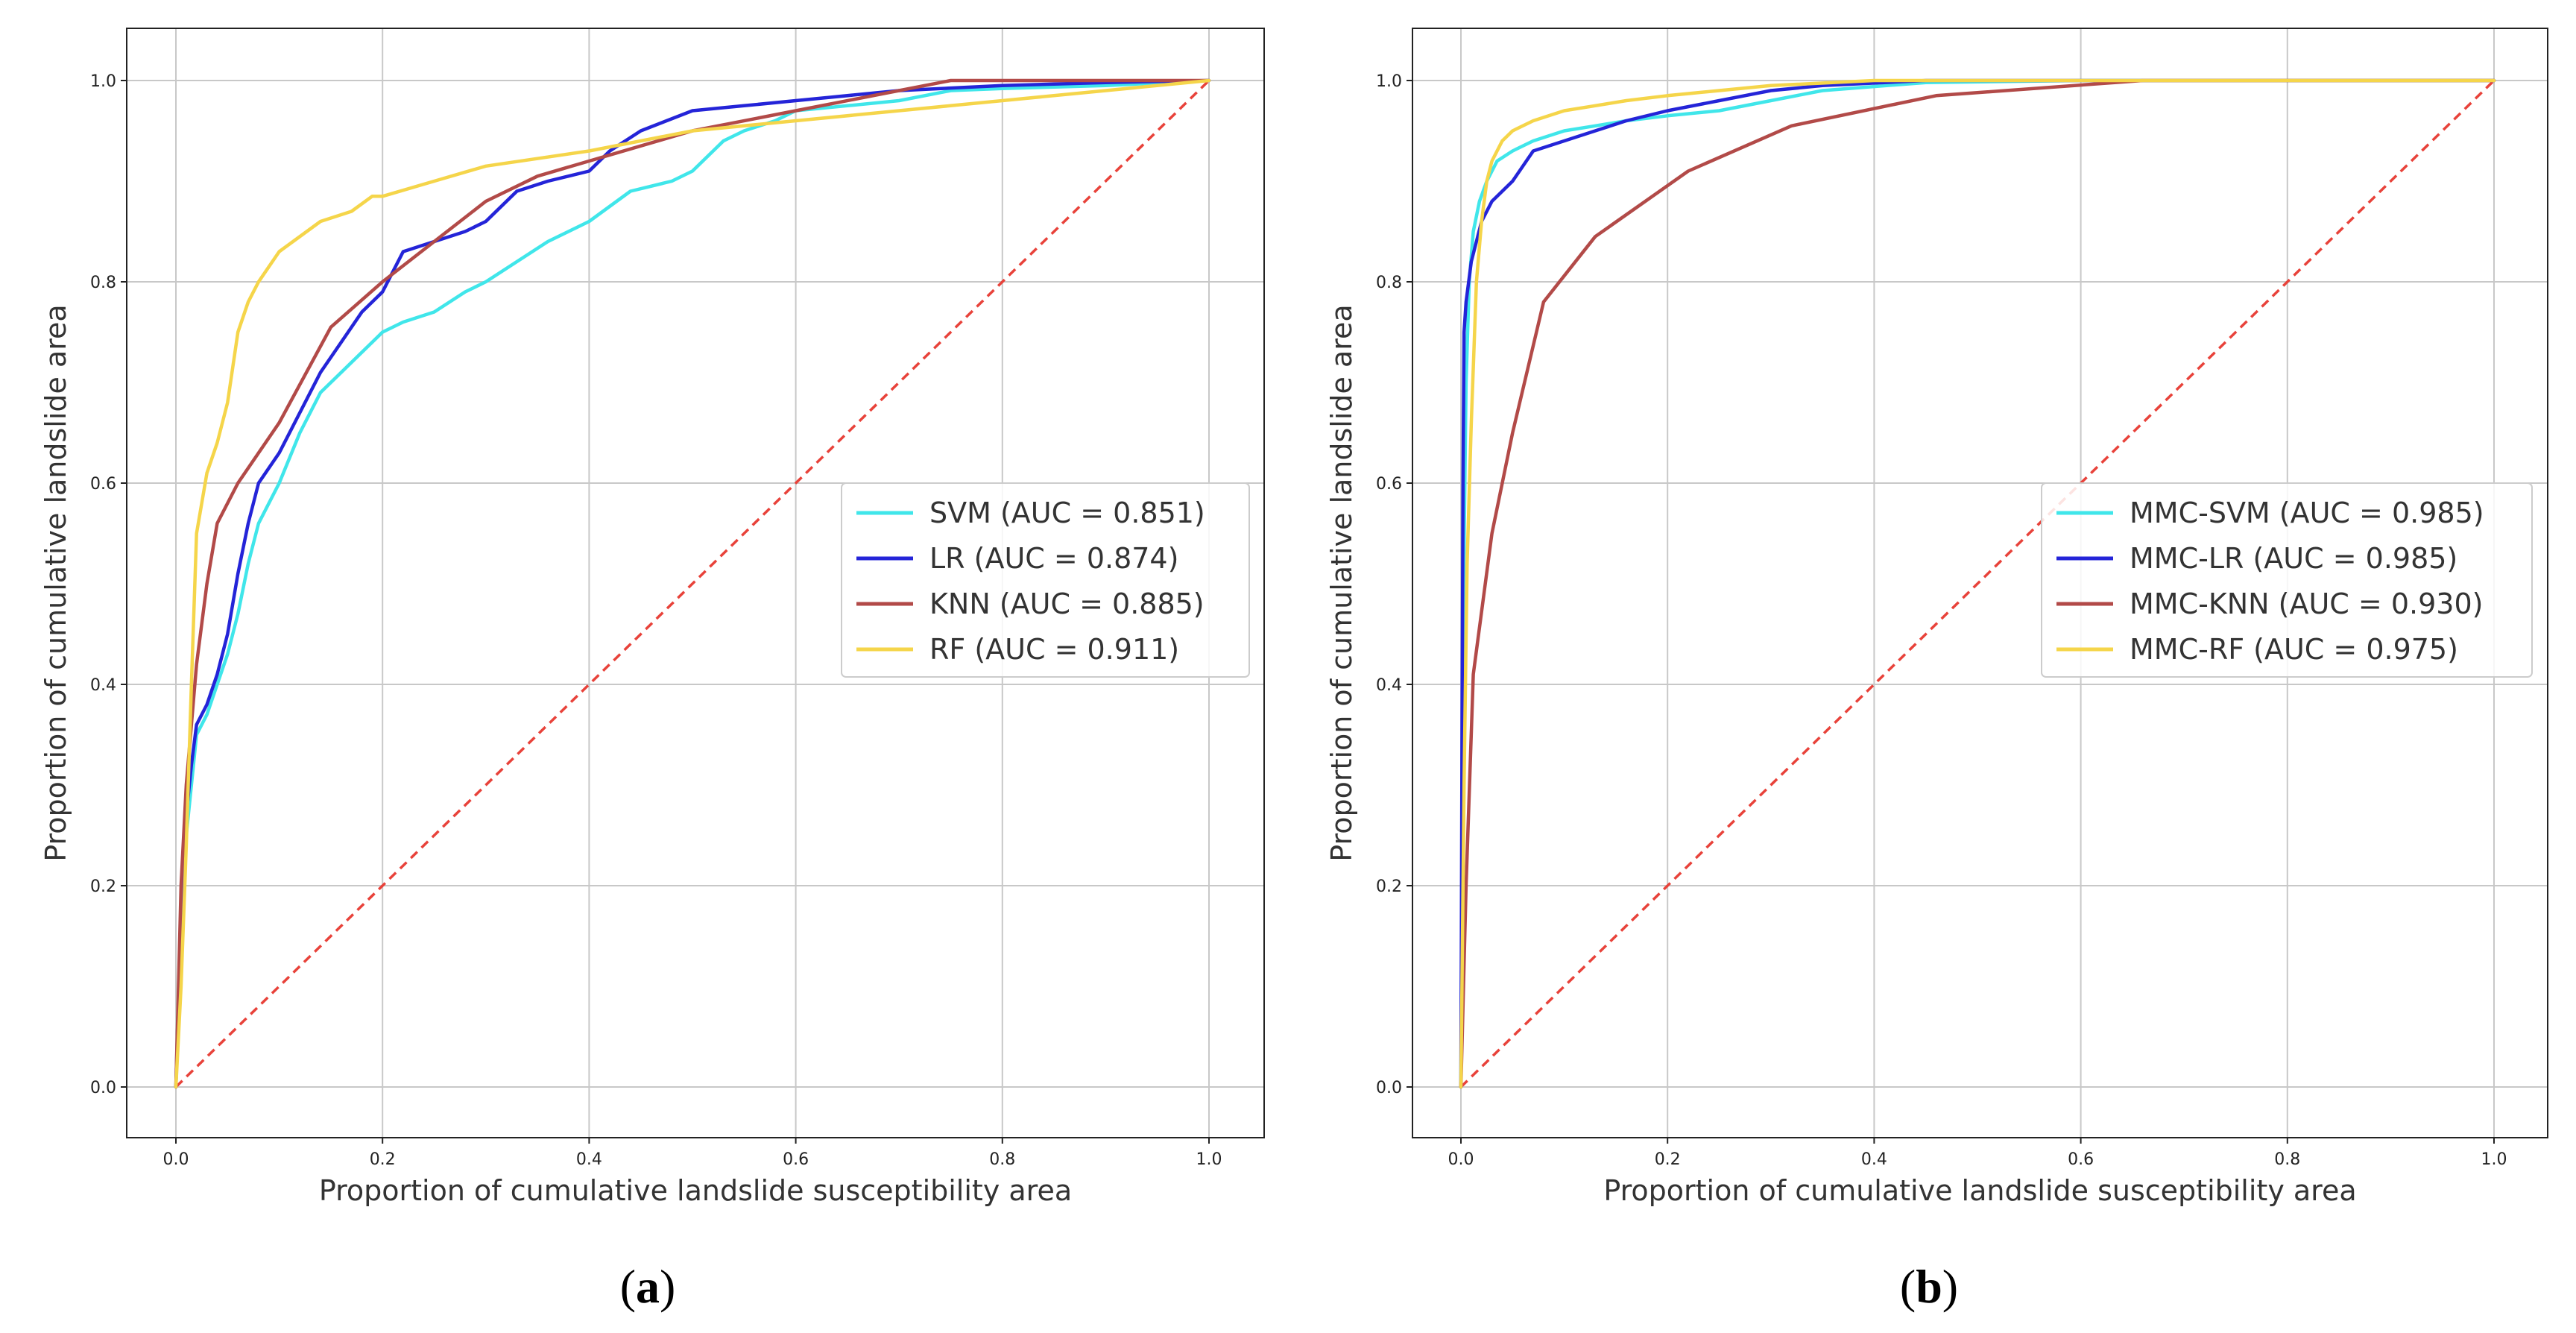 This screenshot has width=2576, height=1333. I want to click on legend-label: SVM (AUC = 0.851), so click(1067, 513).